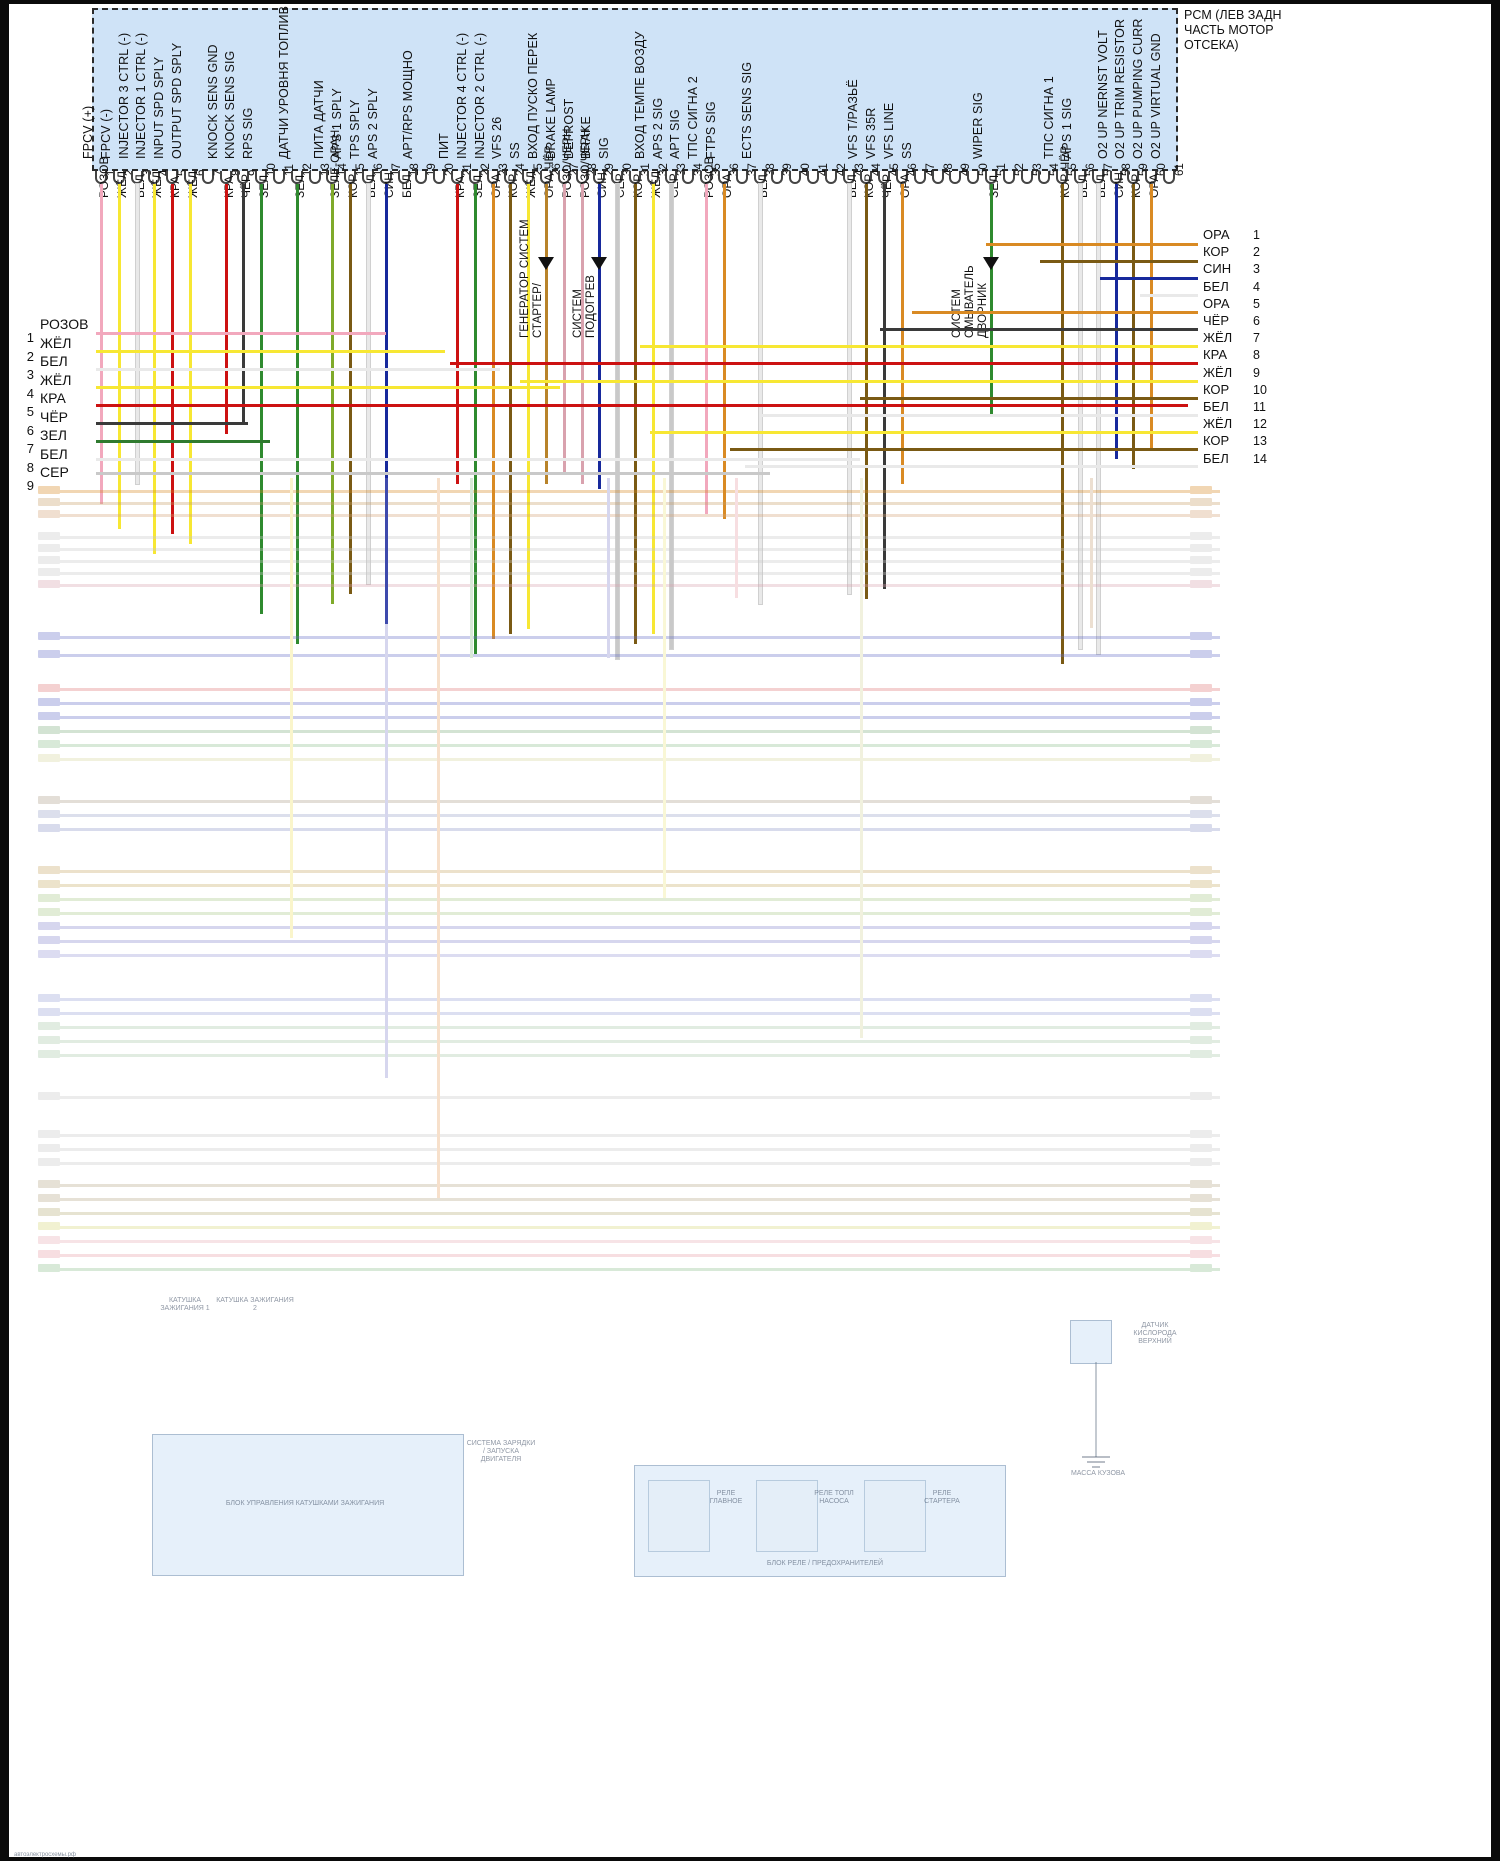 Image resolution: width=1500 pixels, height=1861 pixels. Describe the element at coordinates (1067, 128) in the screenshot. I see `pcm-pin-label: APS 1 SIG` at that location.